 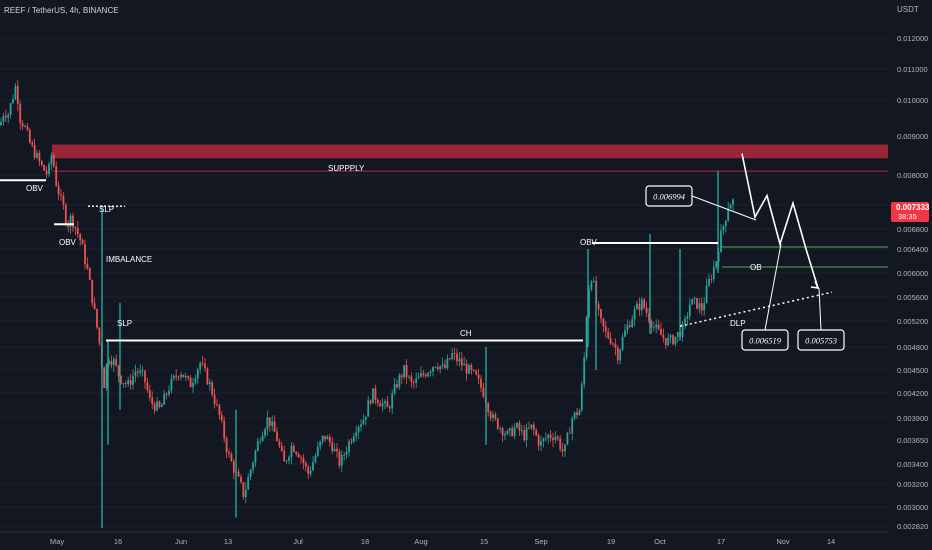 I want to click on x-tick-label: Nov, so click(x=783, y=541).